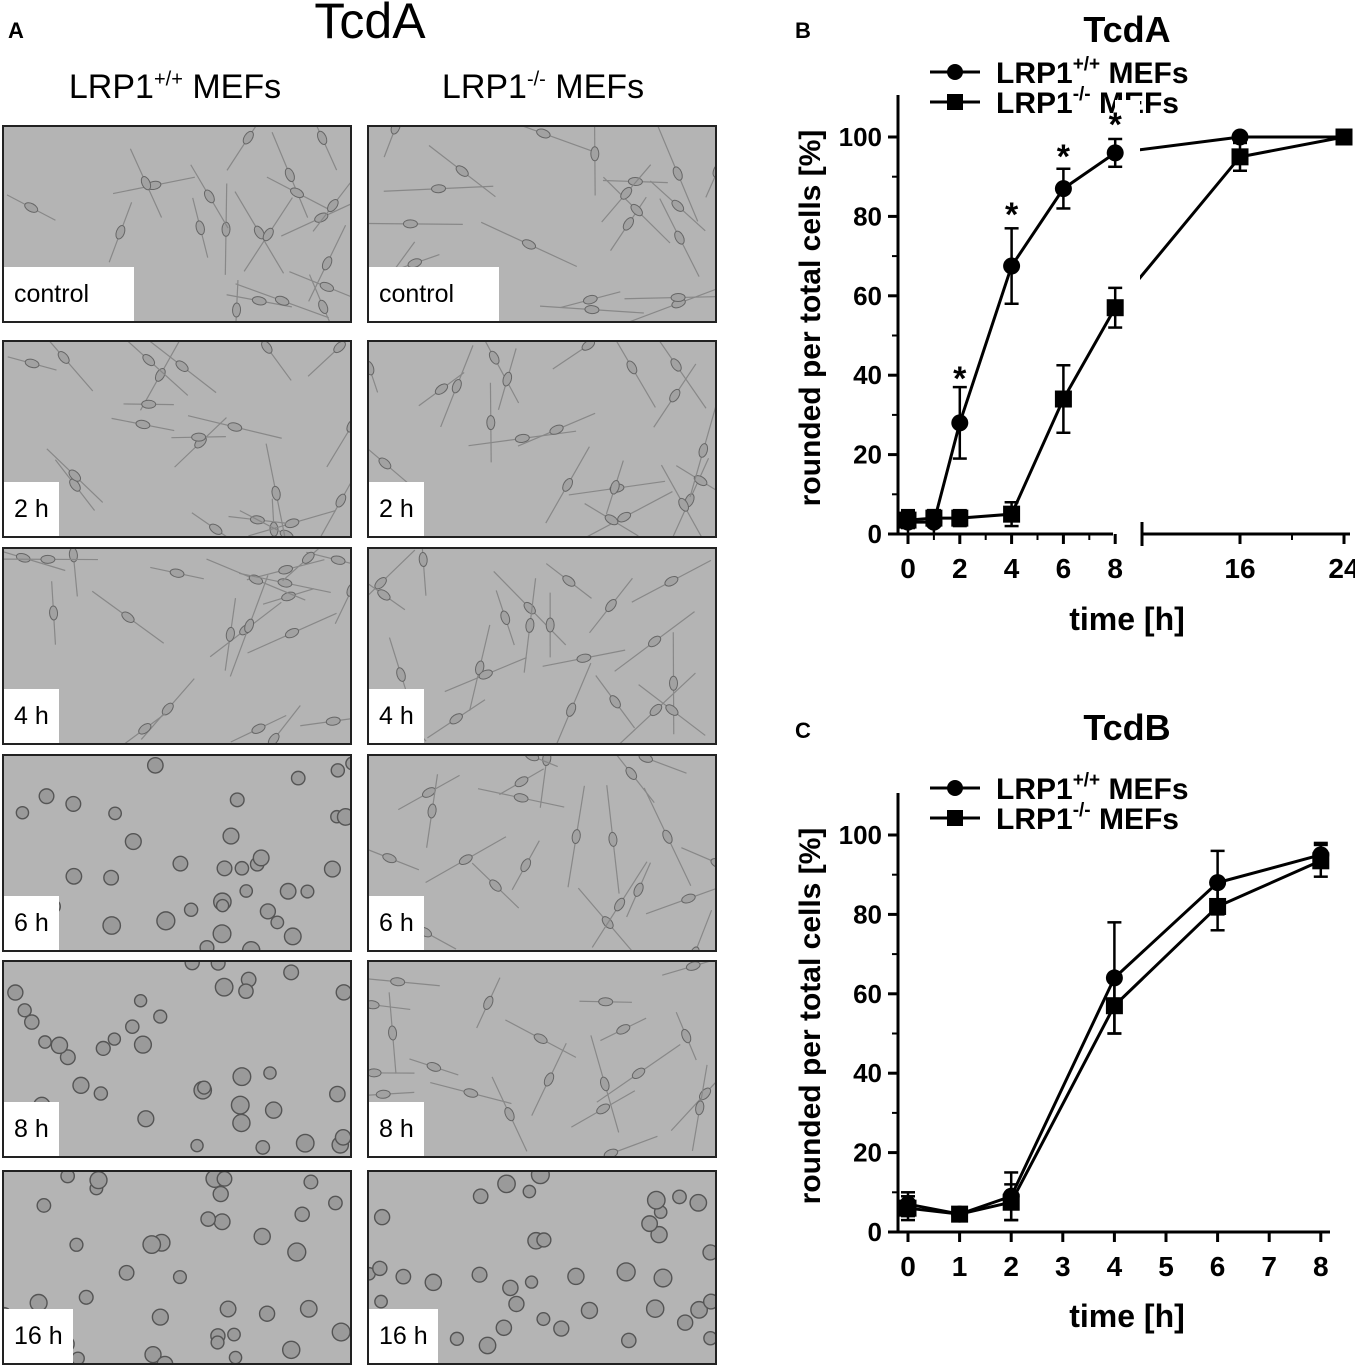 This screenshot has width=1359, height=1372. What do you see at coordinates (1269, 1266) in the screenshot?
I see `x-tick-label: 7` at bounding box center [1269, 1266].